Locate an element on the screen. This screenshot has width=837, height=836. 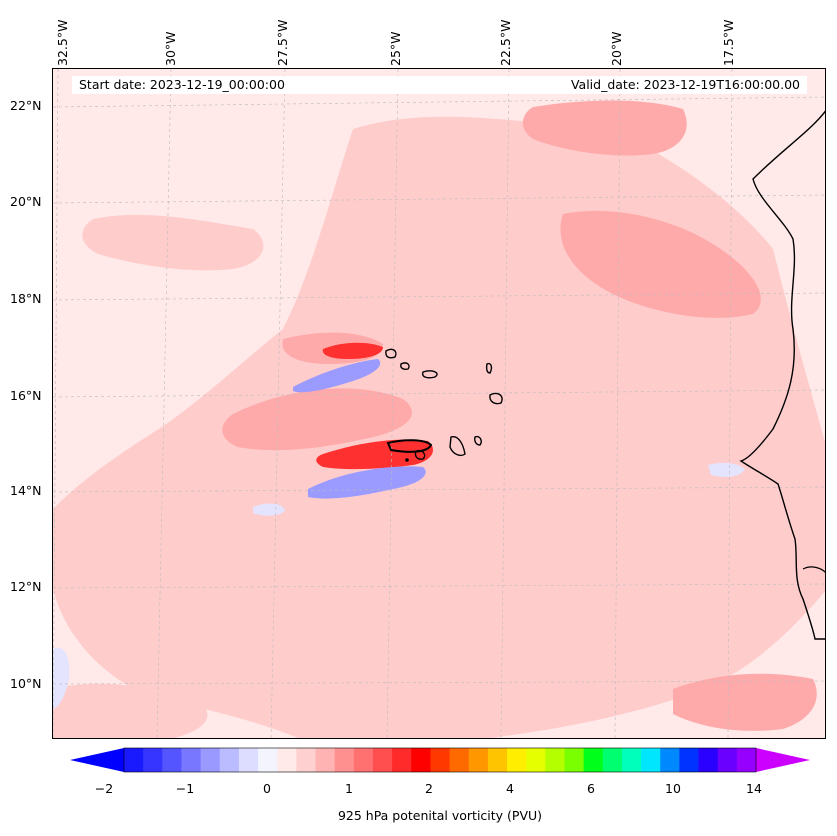
lat-label-10n: 10°N is located at coordinates (26, 683).